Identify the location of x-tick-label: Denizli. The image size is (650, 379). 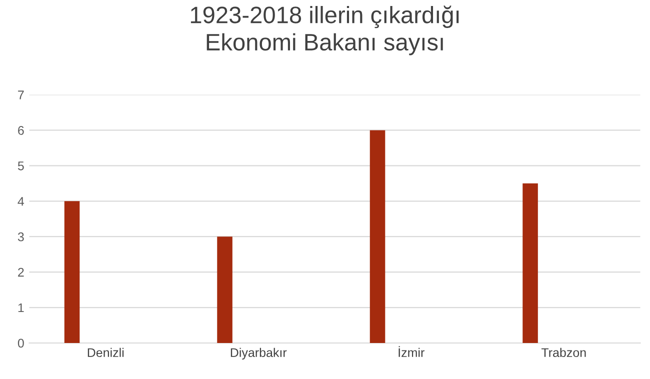
(106, 353).